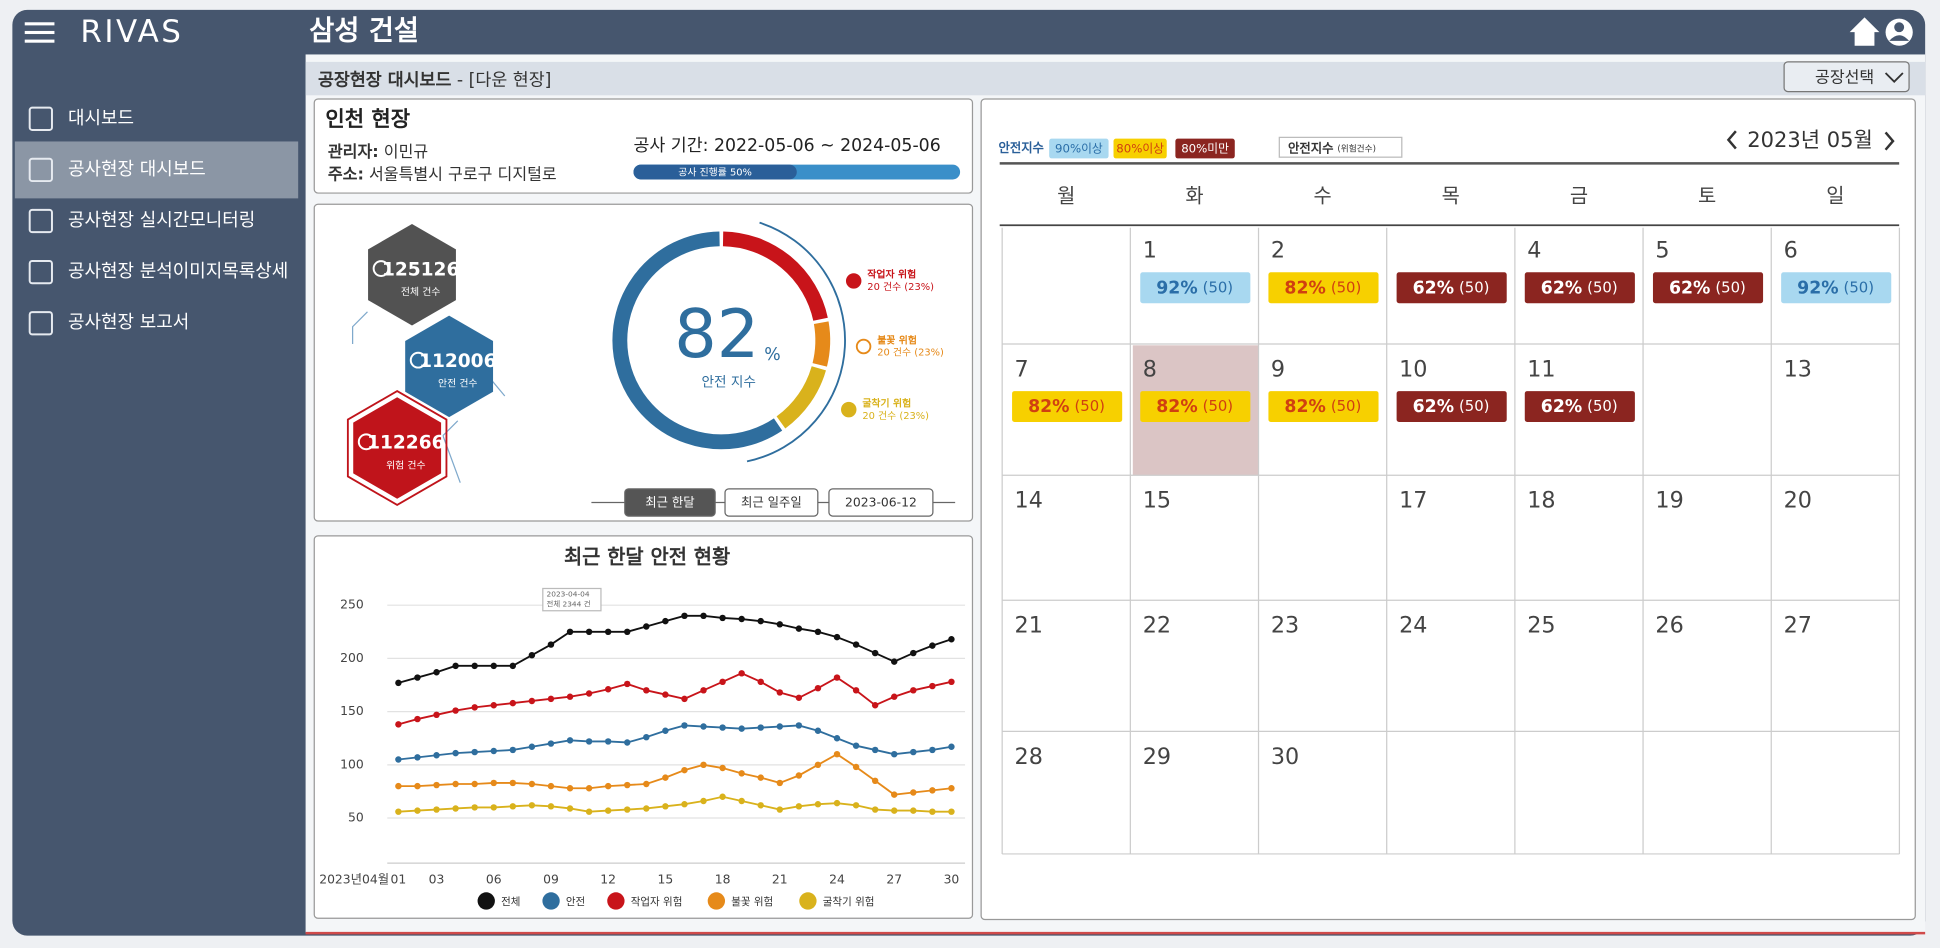 This screenshot has height=948, width=1940. Describe the element at coordinates (1029, 757) in the screenshot. I see `calendar-day: 28` at that location.